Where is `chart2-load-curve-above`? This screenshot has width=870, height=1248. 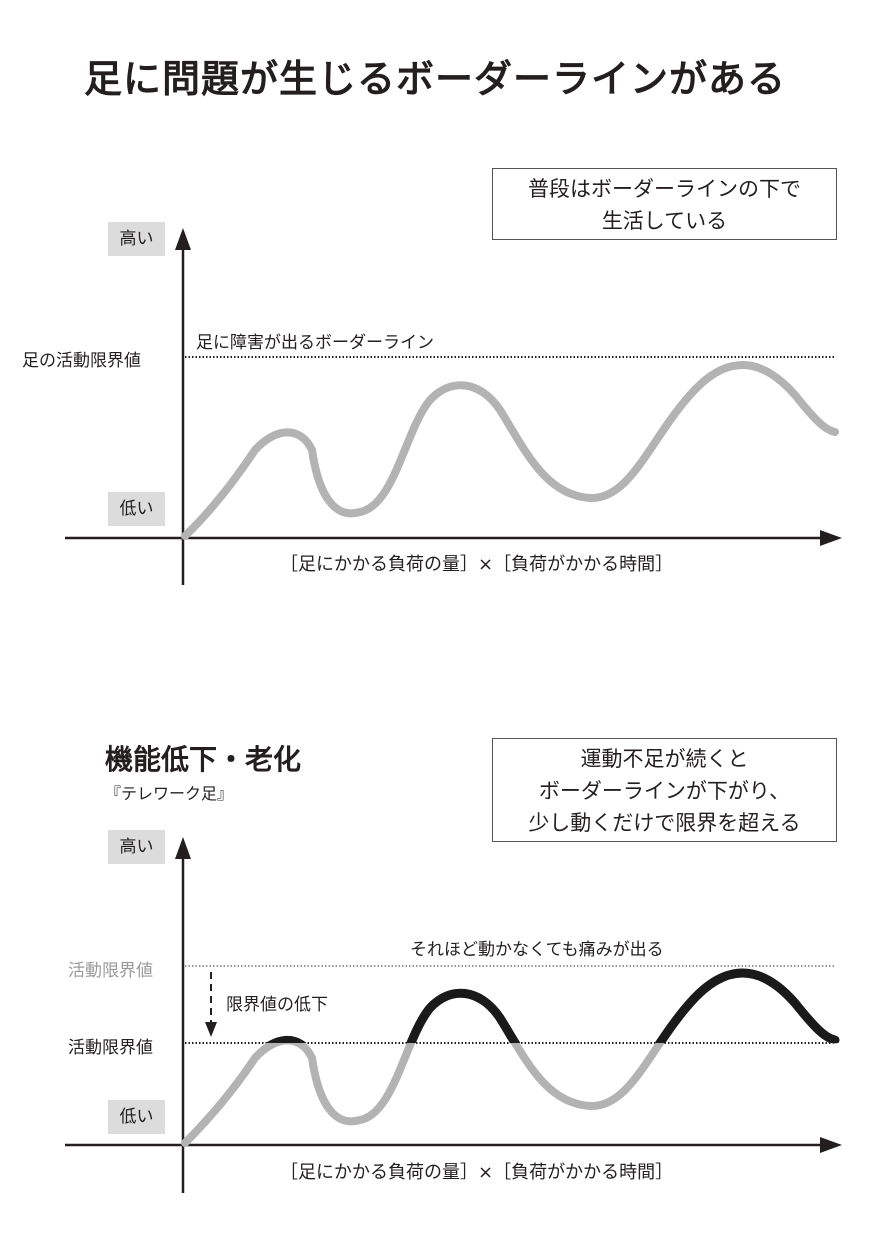
chart2-load-curve-above is located at coordinates (552, 1005).